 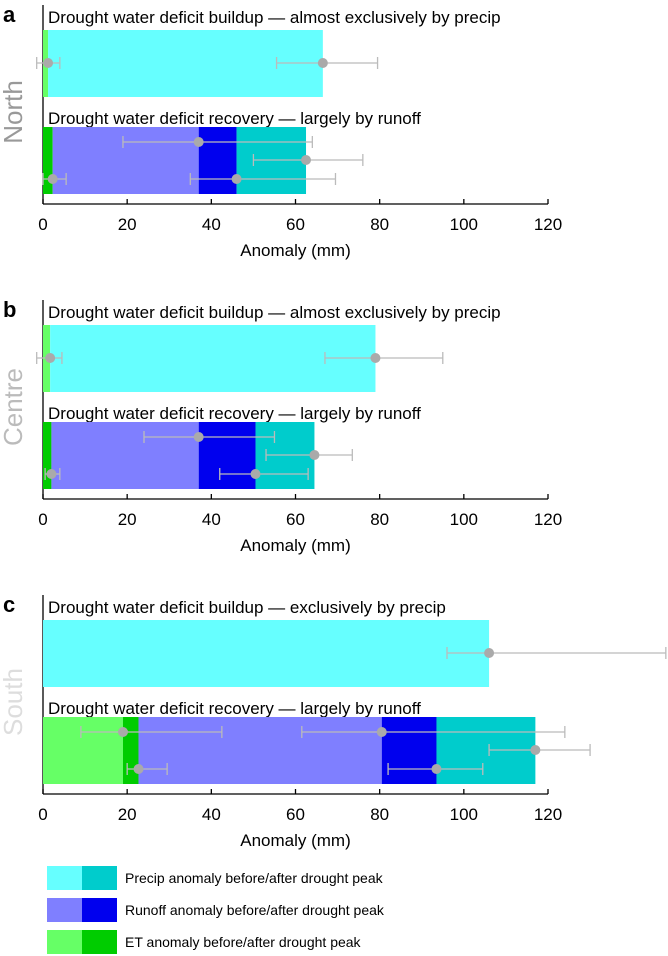 What do you see at coordinates (9, 14) in the screenshot?
I see `panel-letter: a` at bounding box center [9, 14].